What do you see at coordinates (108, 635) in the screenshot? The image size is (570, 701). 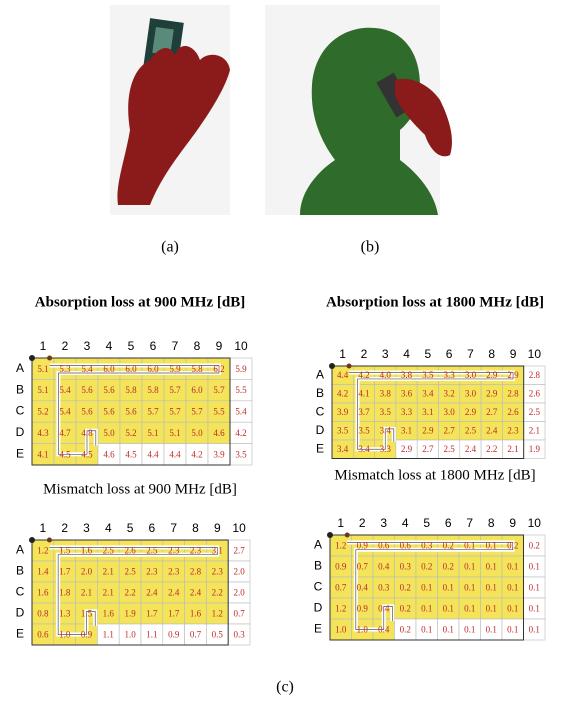 I see `cell-value: 1.1` at bounding box center [108, 635].